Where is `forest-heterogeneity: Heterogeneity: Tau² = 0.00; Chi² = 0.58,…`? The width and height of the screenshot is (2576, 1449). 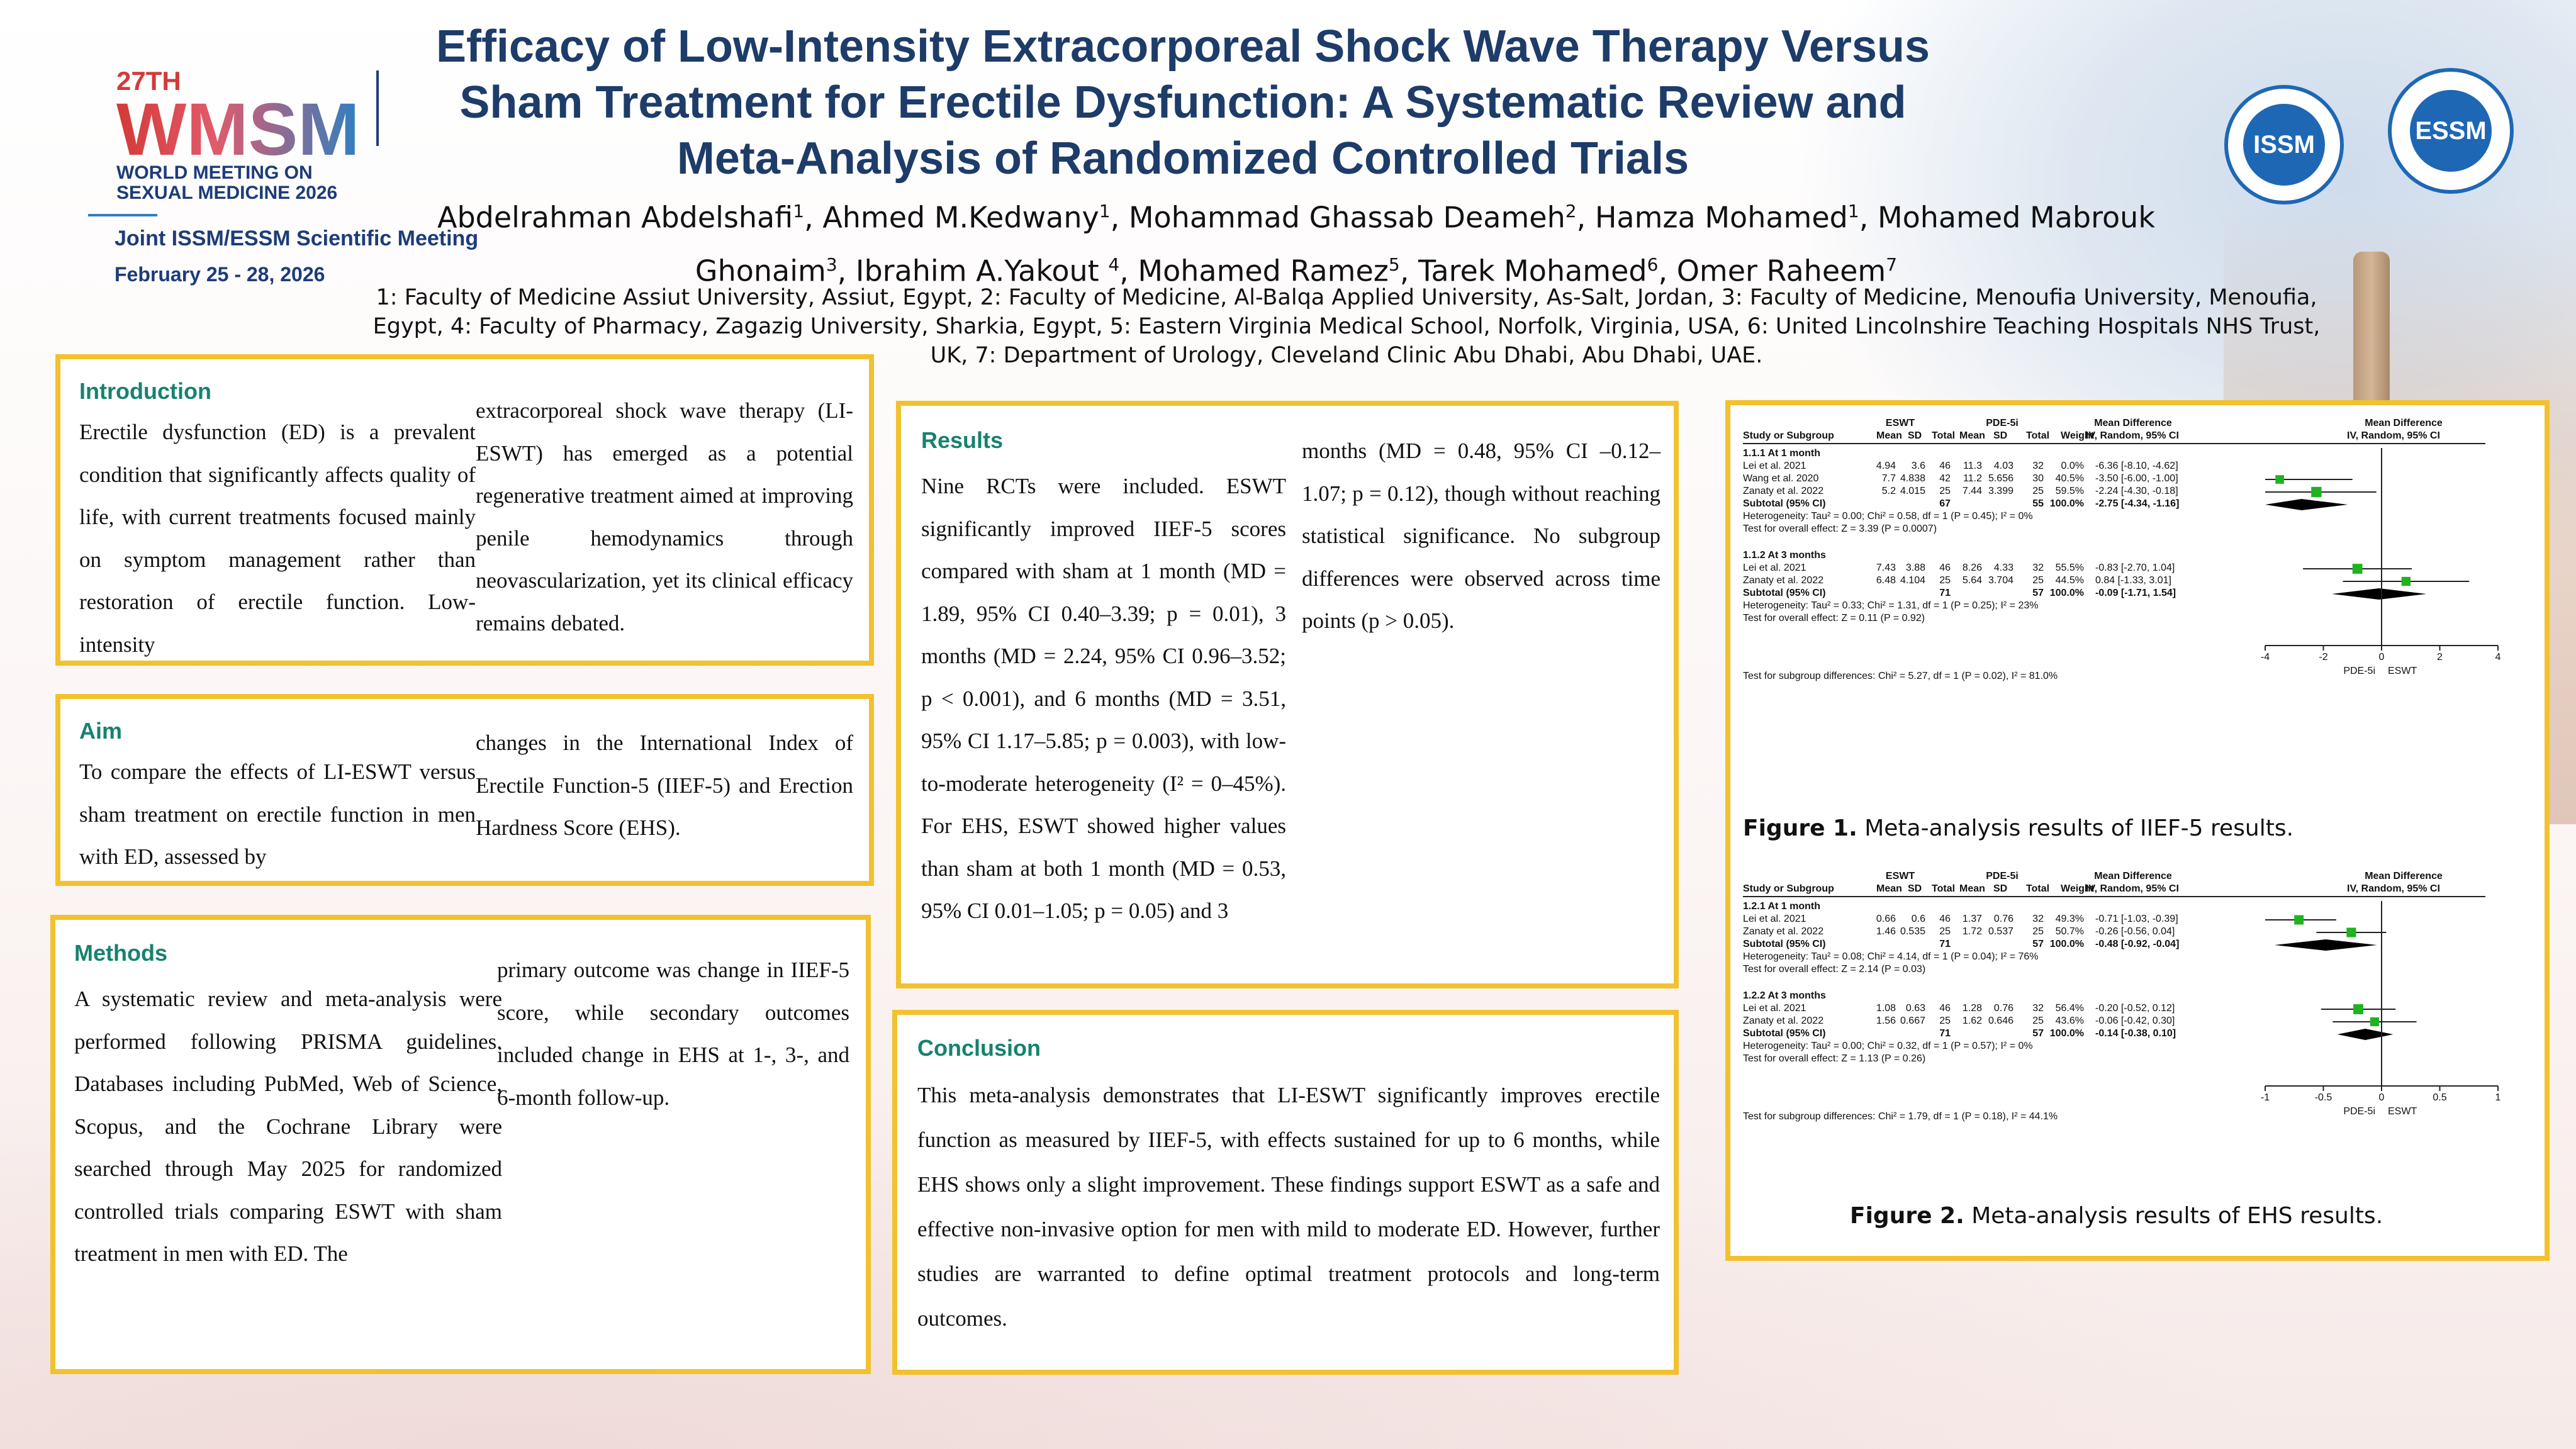 forest-heterogeneity: Heterogeneity: Tau² = 0.00; Chi² = 0.58,… is located at coordinates (1888, 516).